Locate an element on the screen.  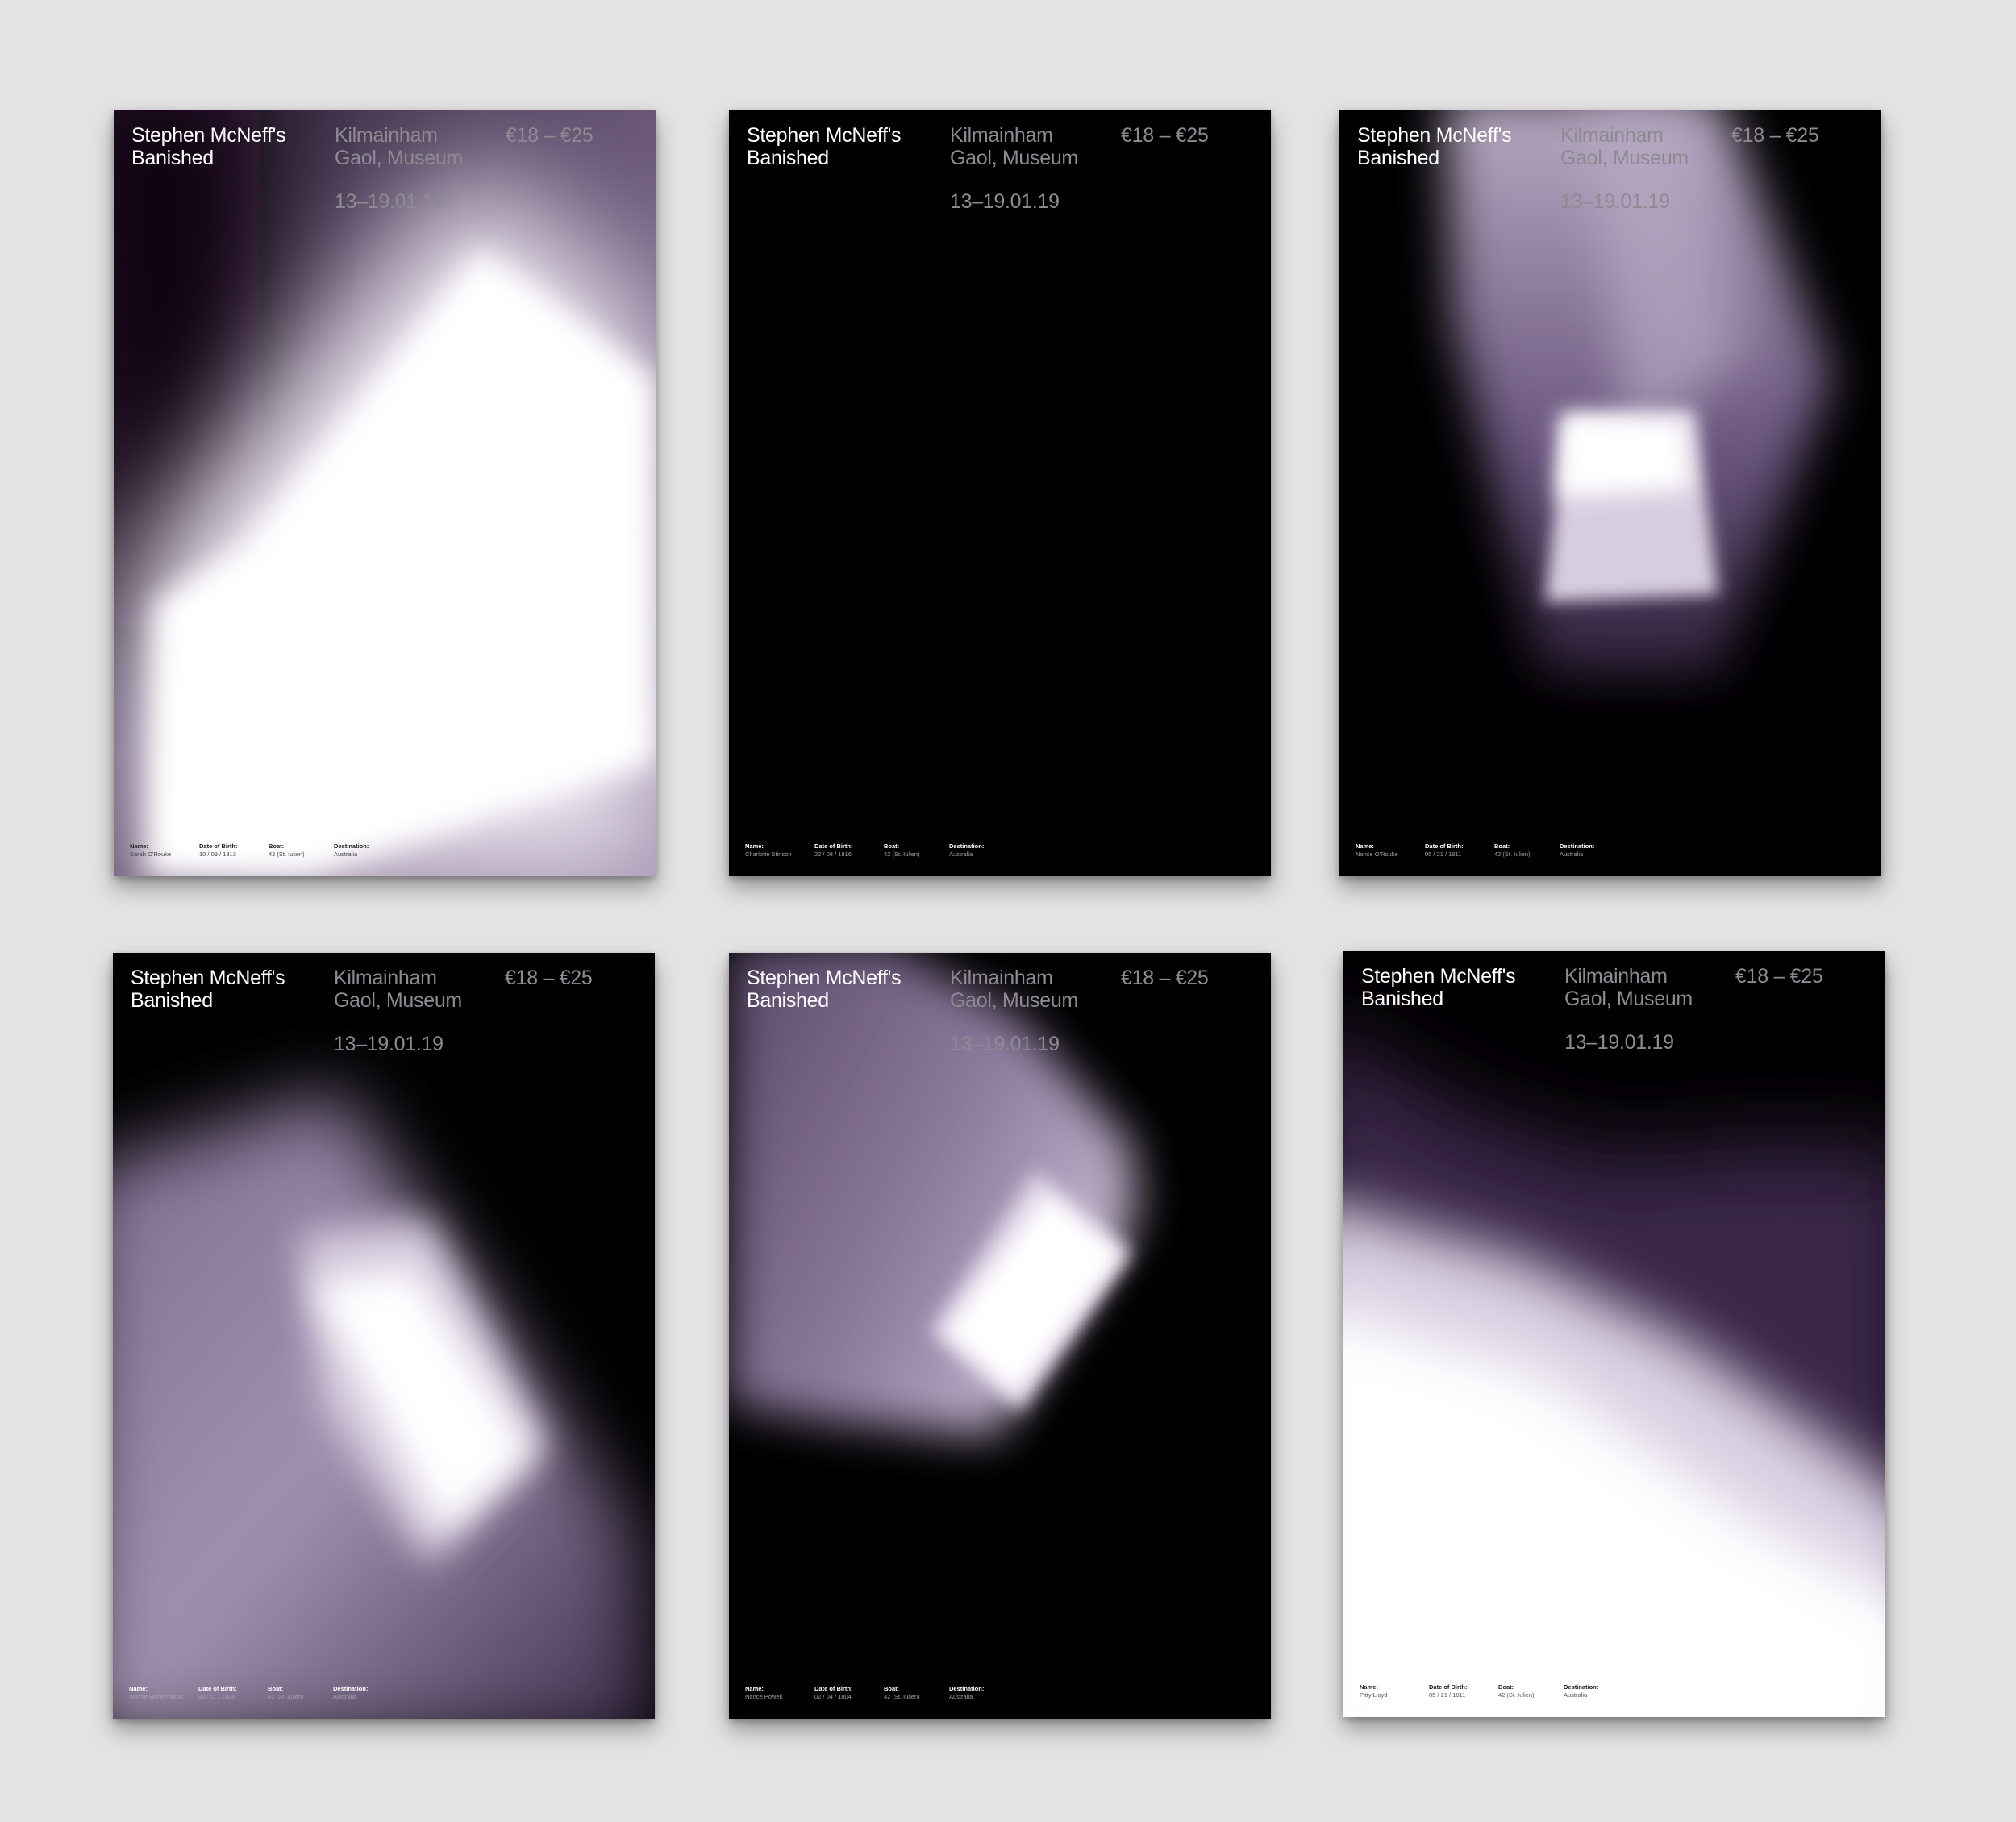
name-value: Pitty Lloyd is located at coordinates (1374, 1695).